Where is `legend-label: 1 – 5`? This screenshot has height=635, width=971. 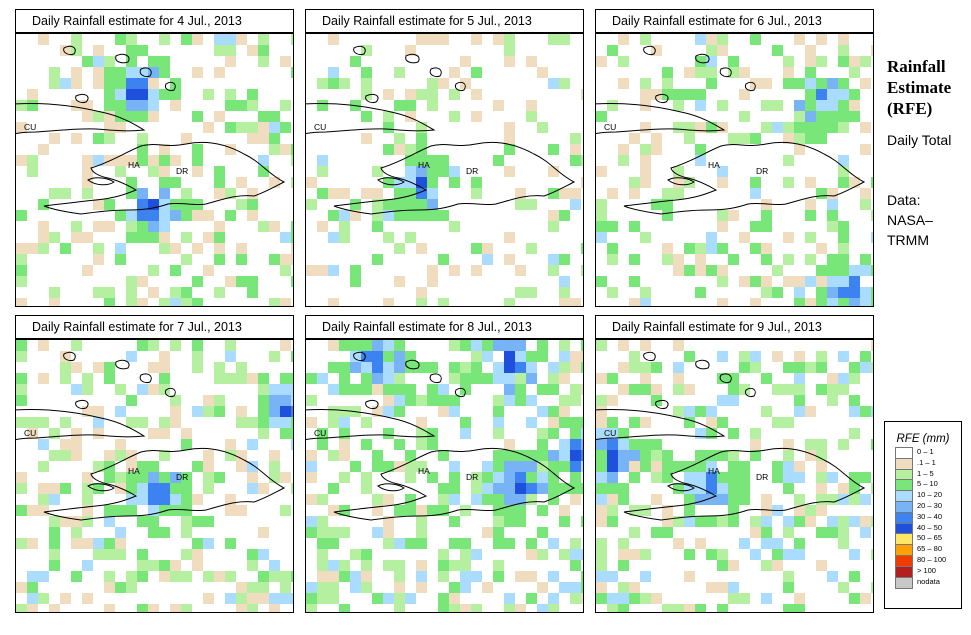
legend-label: 1 – 5 is located at coordinates (925, 473).